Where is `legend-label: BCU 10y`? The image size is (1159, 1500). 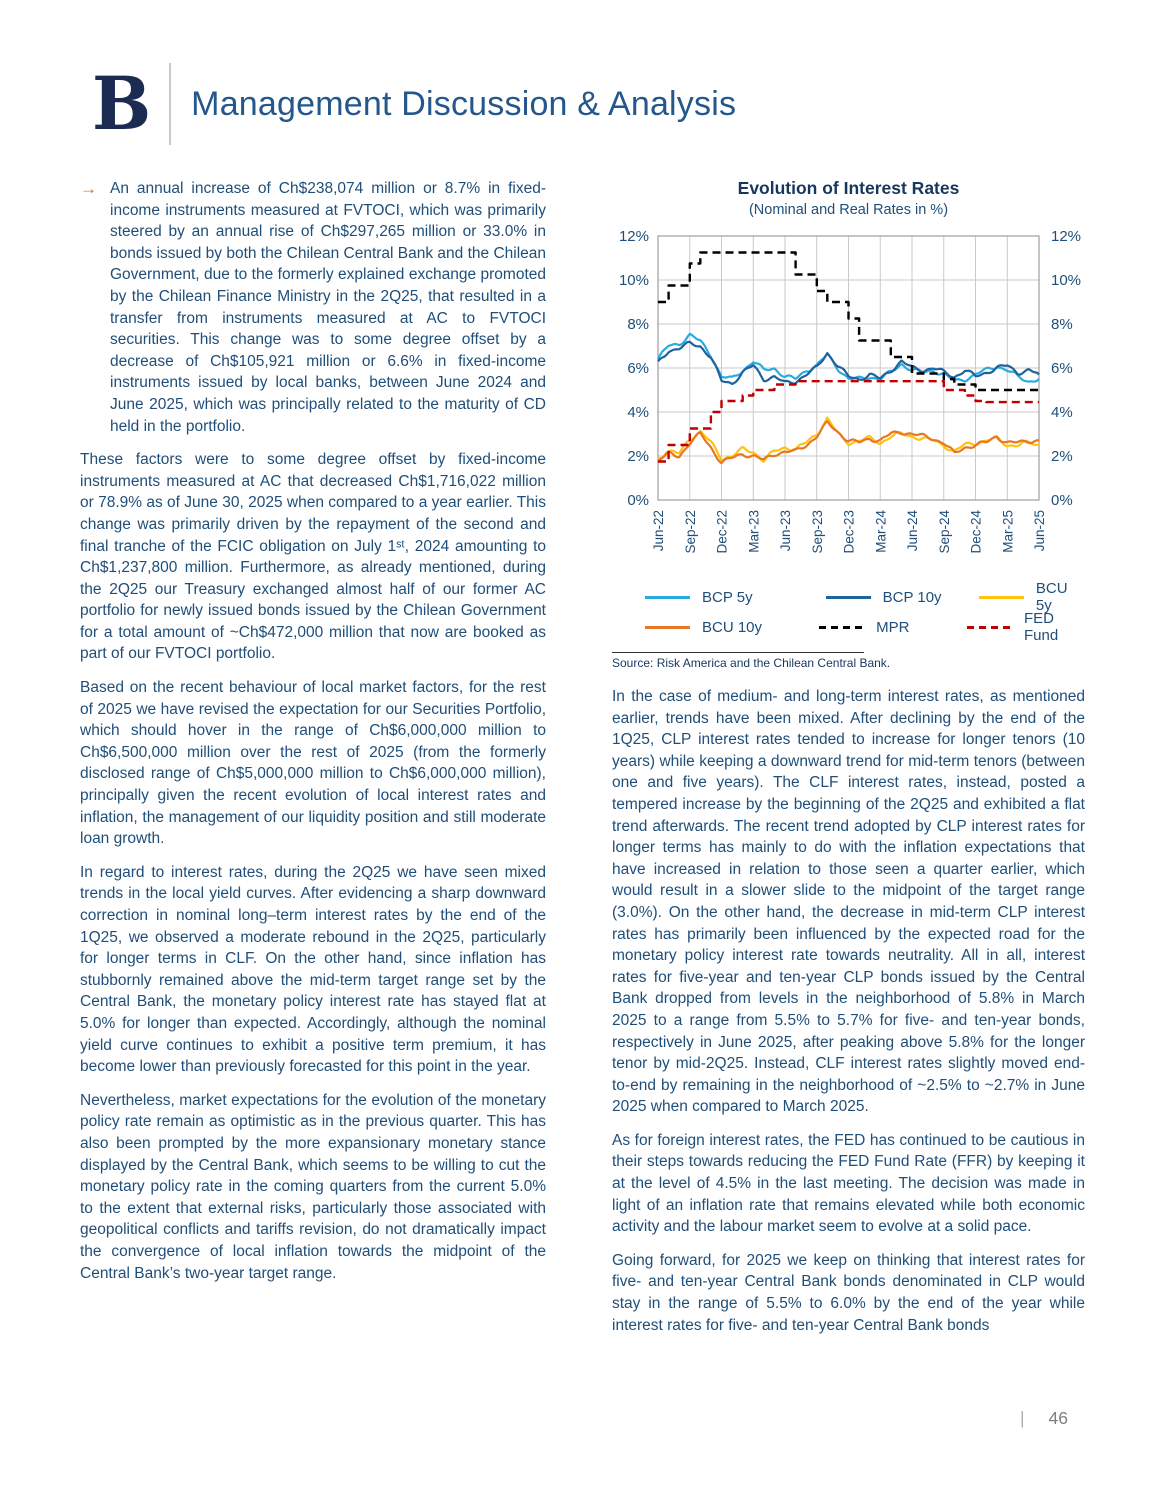
legend-label: BCU 10y is located at coordinates (732, 627).